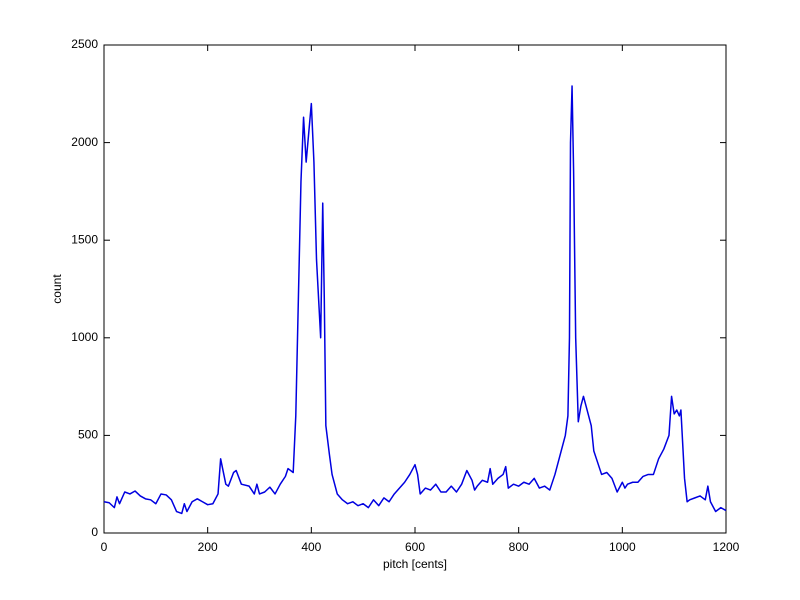  Describe the element at coordinates (84, 239) in the screenshot. I see `y-tick-label: 1500` at that location.